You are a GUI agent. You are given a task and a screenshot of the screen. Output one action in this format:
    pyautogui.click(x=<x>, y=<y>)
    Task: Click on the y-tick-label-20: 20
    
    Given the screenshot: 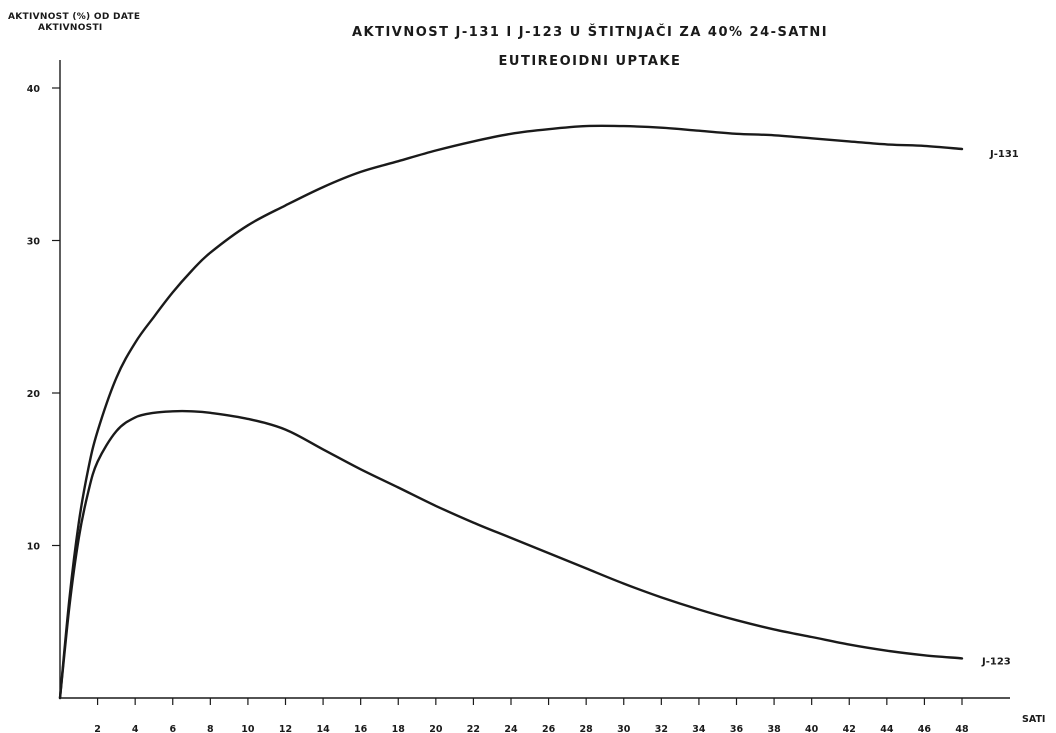 What is the action you would take?
    pyautogui.click(x=34, y=394)
    